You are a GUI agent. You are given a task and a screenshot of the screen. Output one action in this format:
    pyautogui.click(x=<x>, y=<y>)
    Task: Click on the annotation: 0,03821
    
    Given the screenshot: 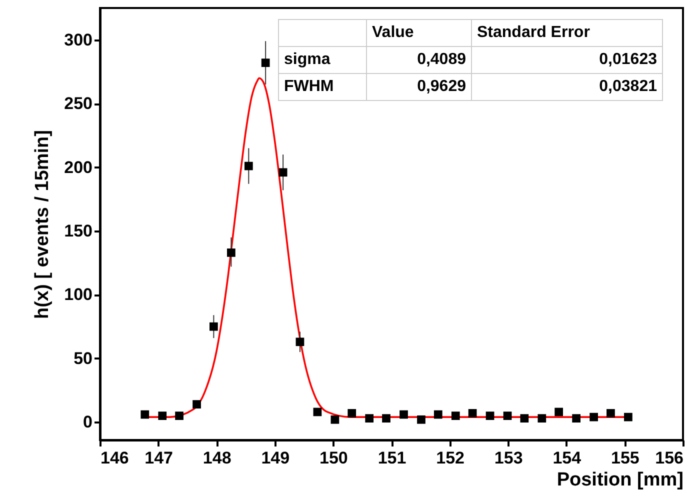 What is the action you would take?
    pyautogui.click(x=567, y=87)
    